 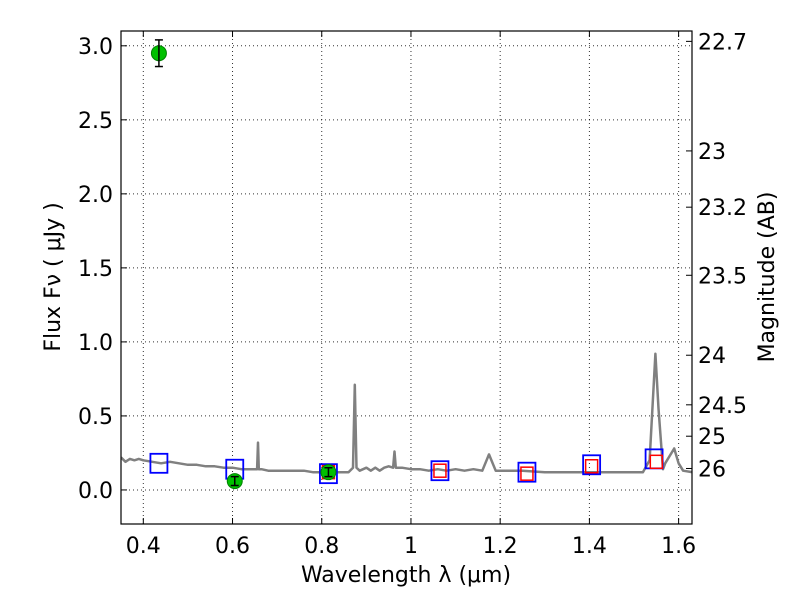 What do you see at coordinates (411, 546) in the screenshot?
I see `x-tick-label: 1` at bounding box center [411, 546].